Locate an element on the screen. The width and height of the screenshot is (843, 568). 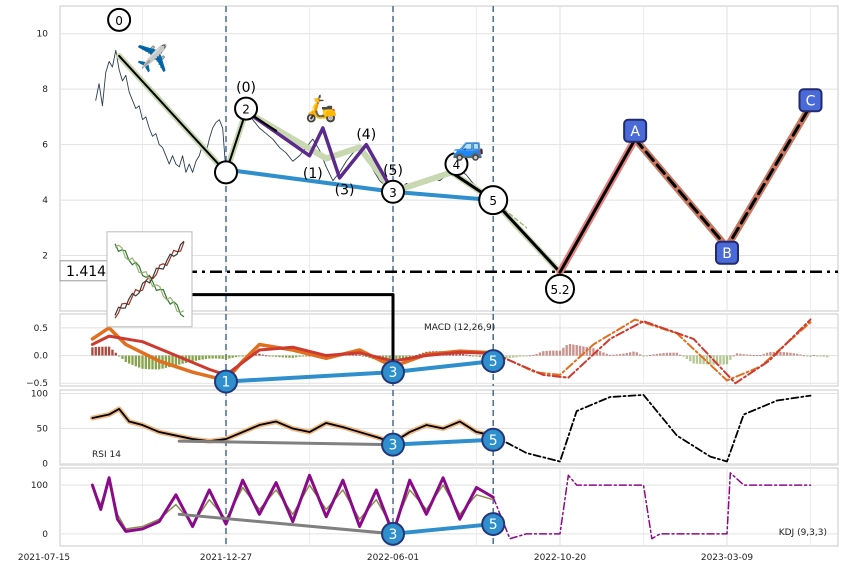
kdj-point-label: 3 is located at coordinates (393, 535).